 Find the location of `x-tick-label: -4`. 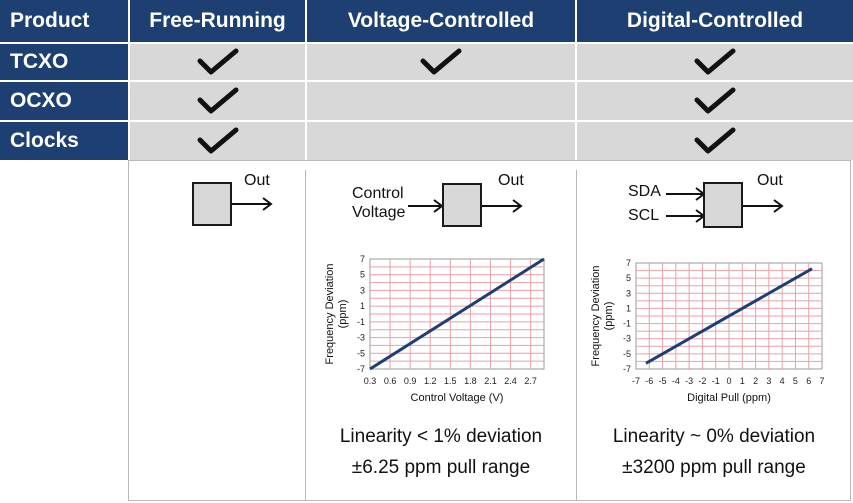

x-tick-label: -4 is located at coordinates (676, 381).